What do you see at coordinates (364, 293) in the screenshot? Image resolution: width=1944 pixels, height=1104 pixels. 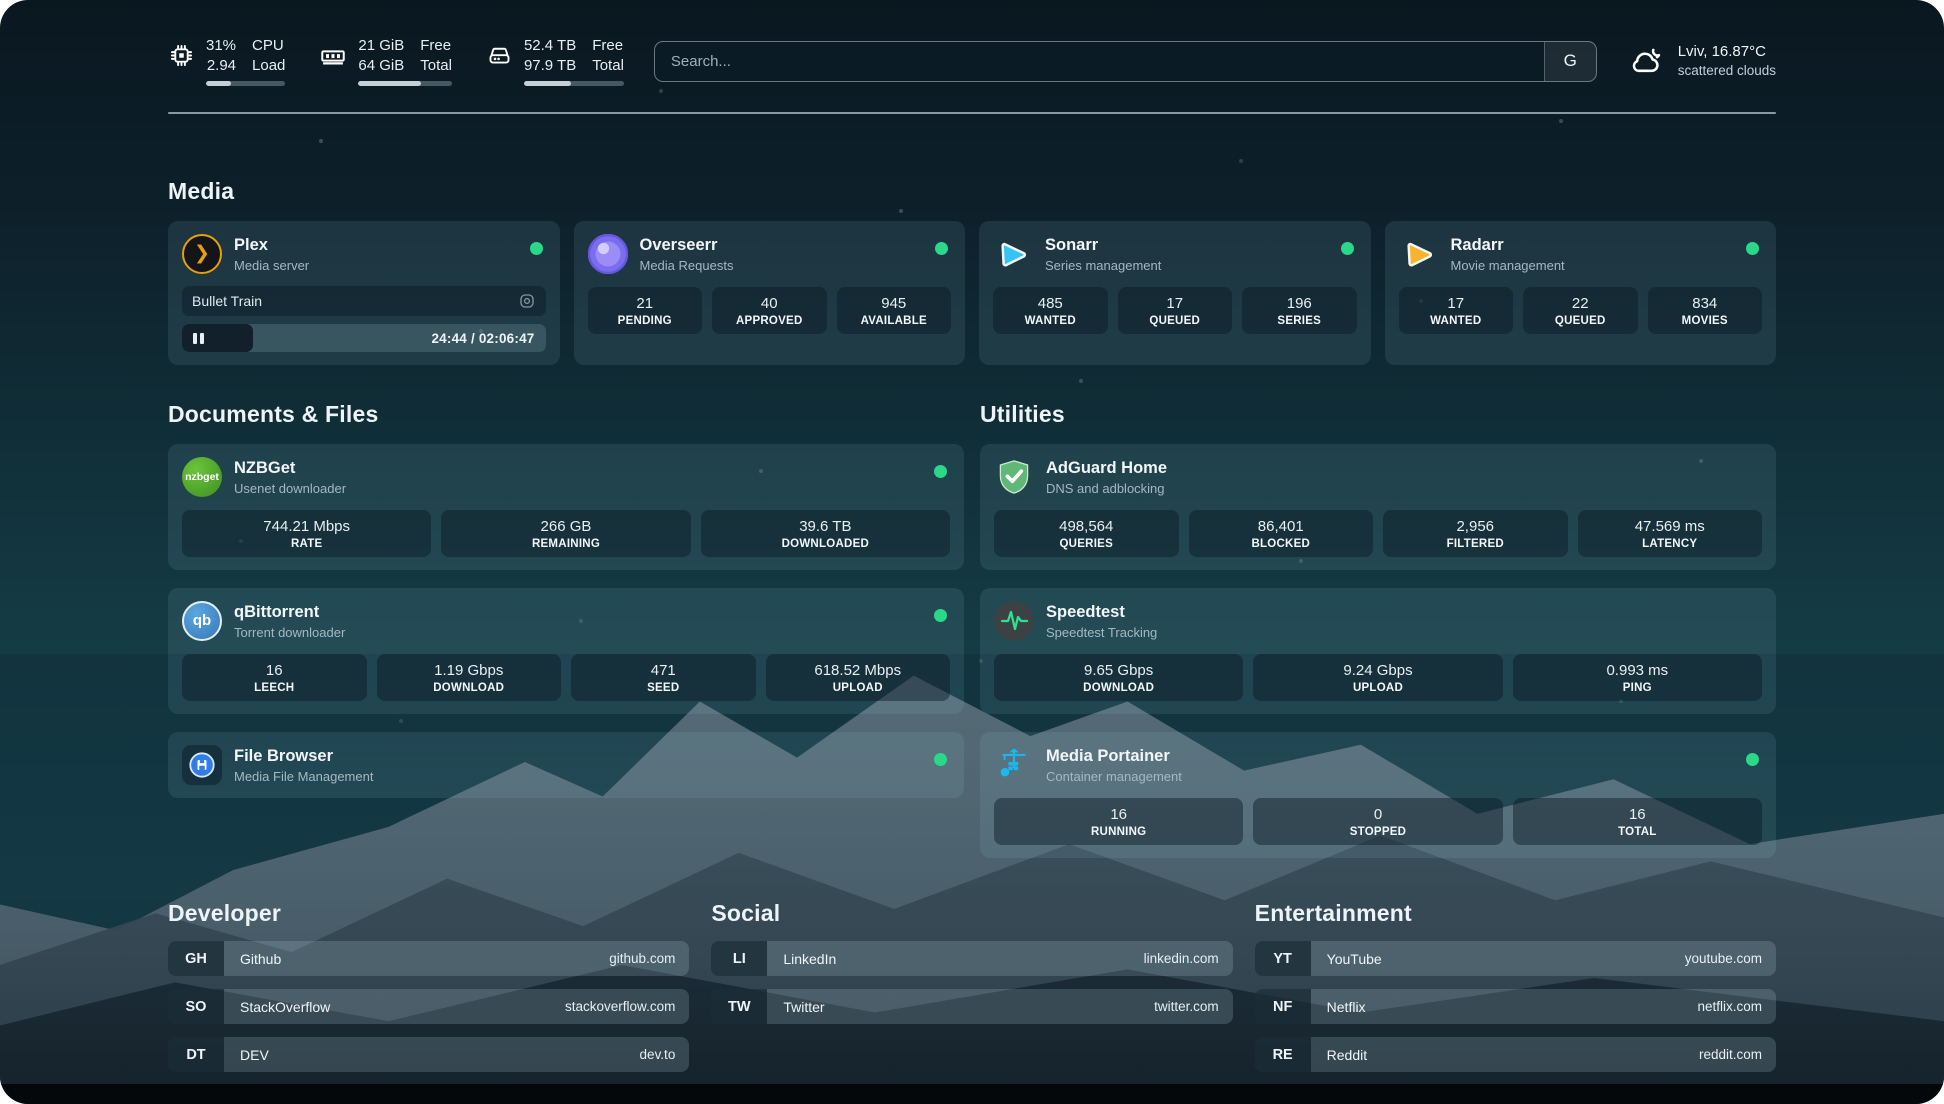 I see `service-card-plex: ❯ Plex Media server Bullet Train` at bounding box center [364, 293].